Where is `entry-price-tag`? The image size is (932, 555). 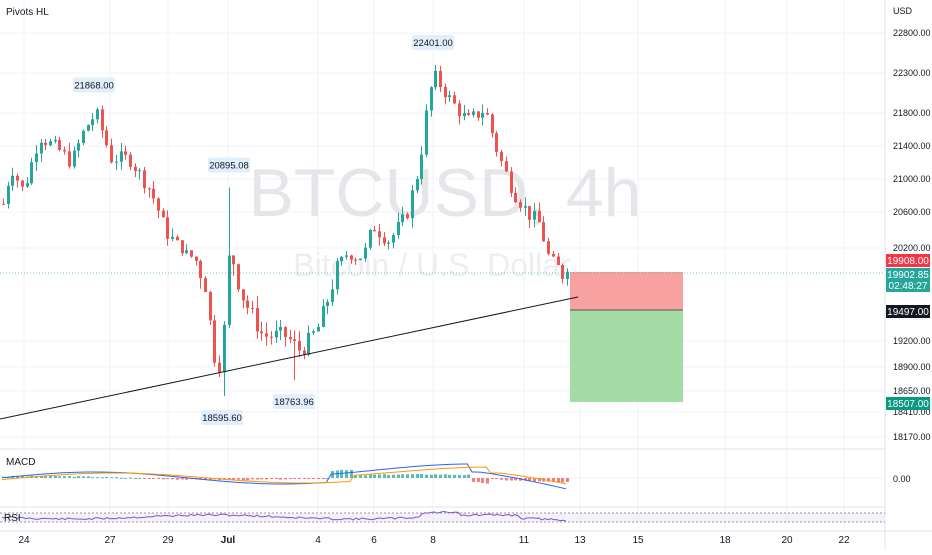 entry-price-tag is located at coordinates (908, 311).